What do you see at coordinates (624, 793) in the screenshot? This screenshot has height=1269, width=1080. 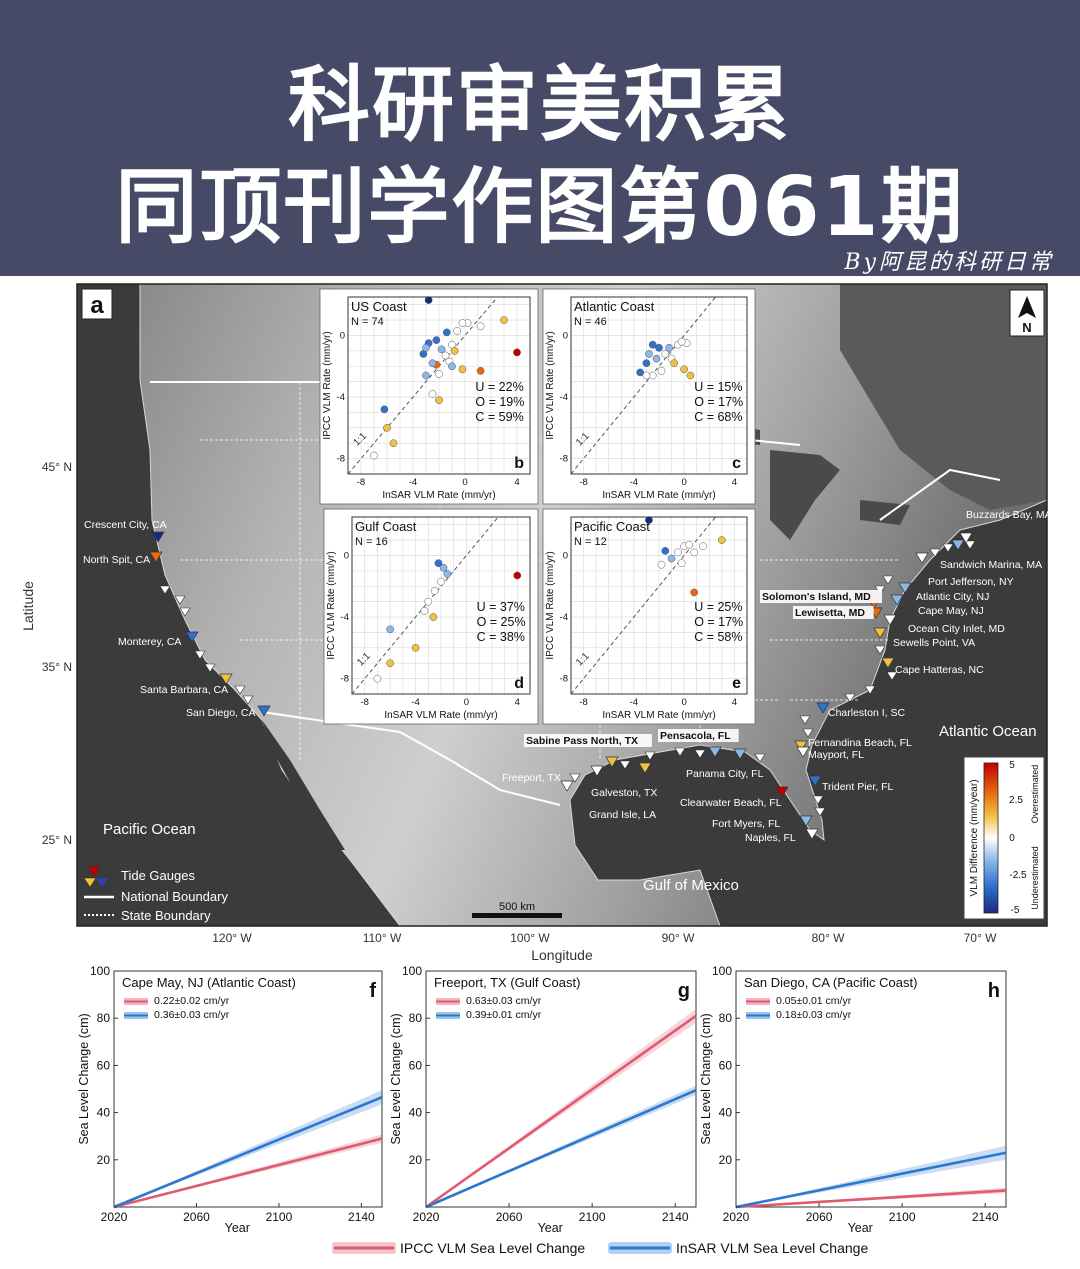 I see `station-label-galveston-tx: Galveston, TX` at bounding box center [624, 793].